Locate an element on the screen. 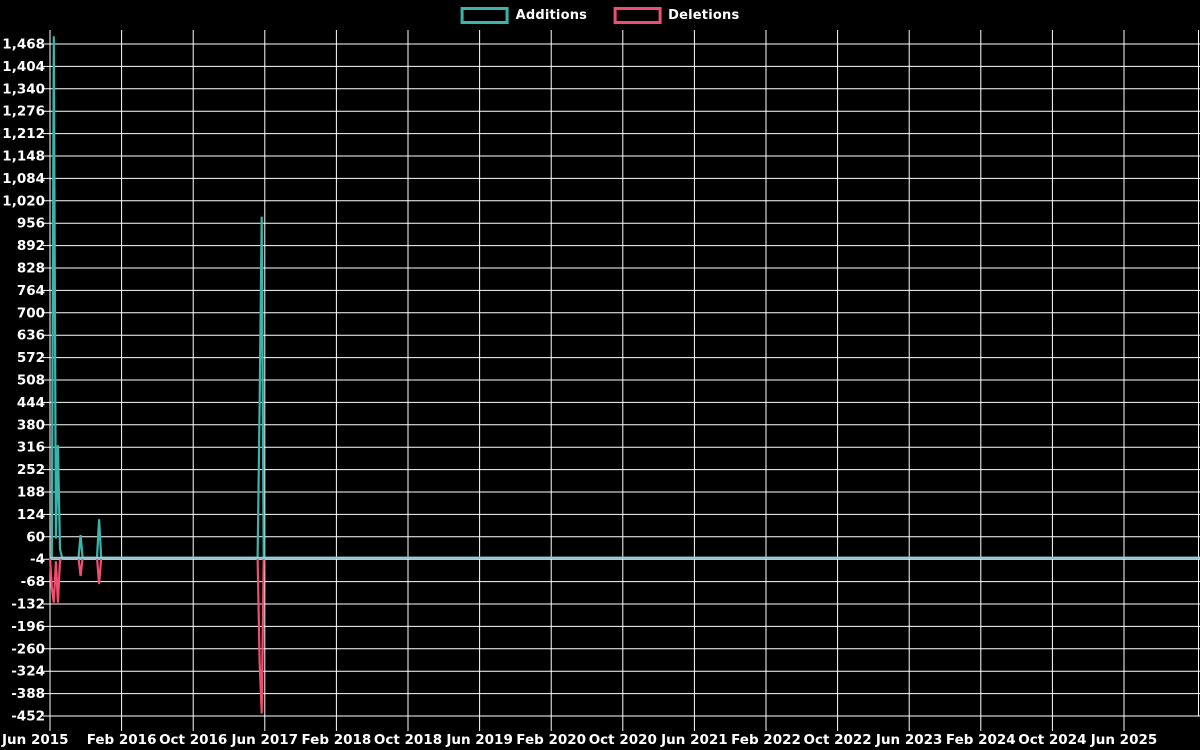 The height and width of the screenshot is (750, 1200). x-axis-tick-label: Jun 2015 is located at coordinates (35, 740).